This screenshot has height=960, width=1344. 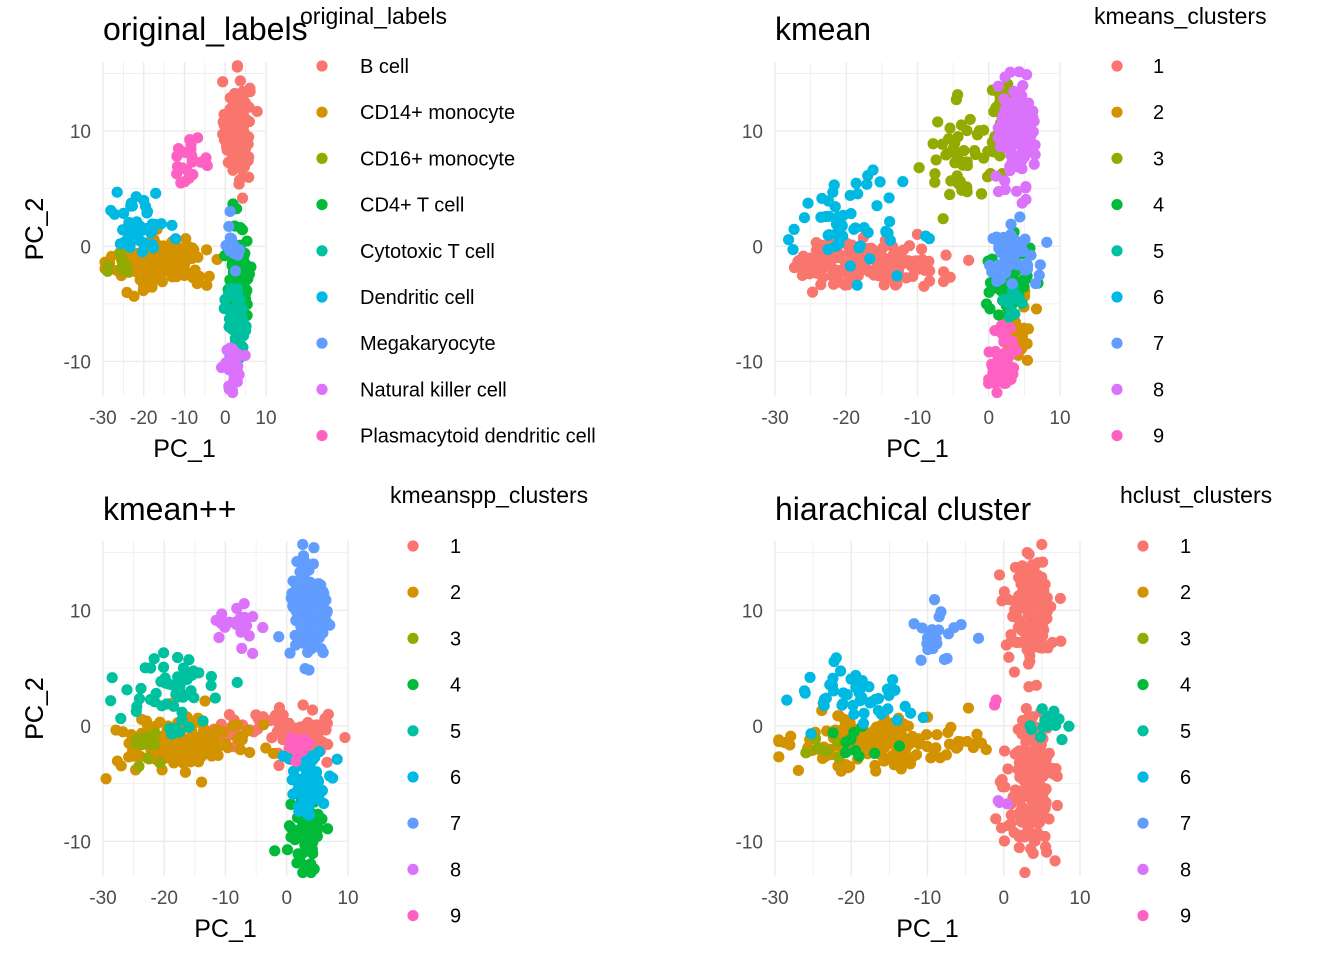 I want to click on legend-label: 6, so click(x=455, y=778).